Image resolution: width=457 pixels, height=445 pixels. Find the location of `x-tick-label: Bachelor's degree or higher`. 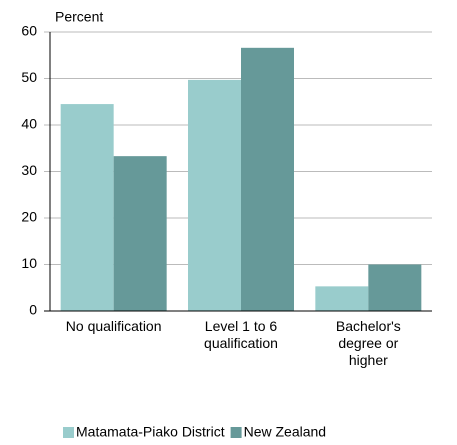

x-tick-label: Bachelor's degree or higher is located at coordinates (368, 343).